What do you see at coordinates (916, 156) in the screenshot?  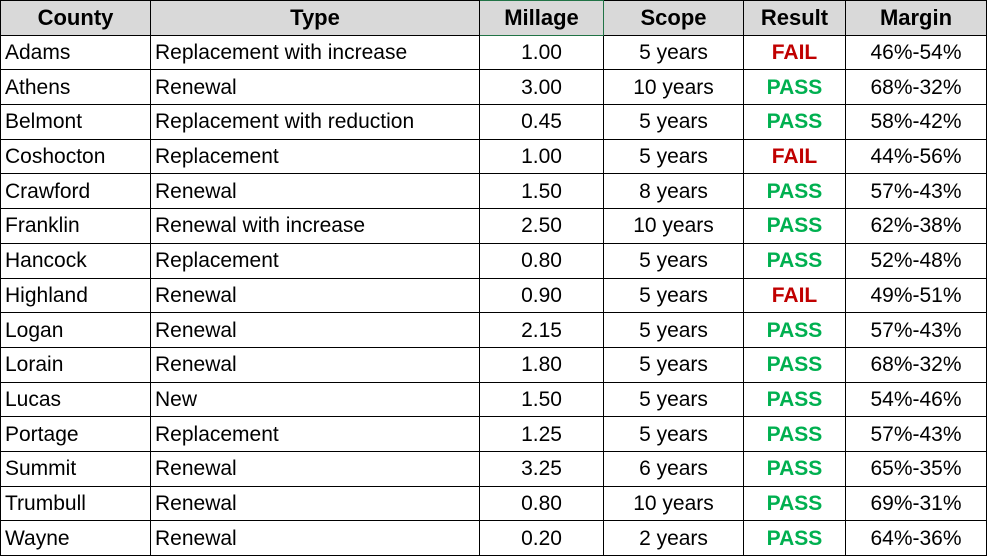 I see `margin-cell: 44%-56%` at bounding box center [916, 156].